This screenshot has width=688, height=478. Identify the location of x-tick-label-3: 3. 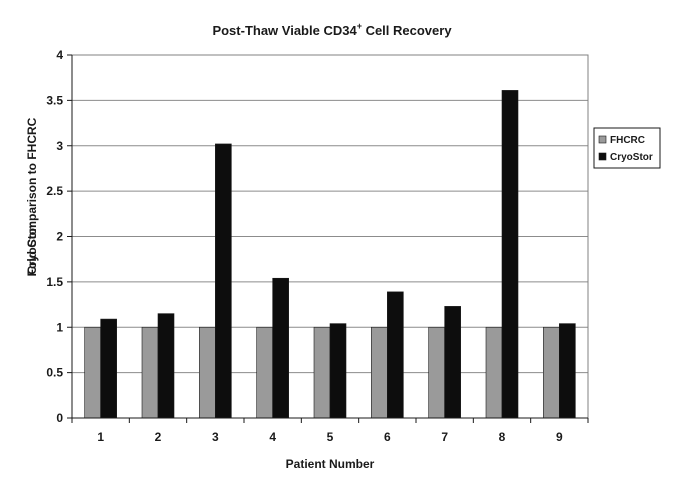
(215, 437).